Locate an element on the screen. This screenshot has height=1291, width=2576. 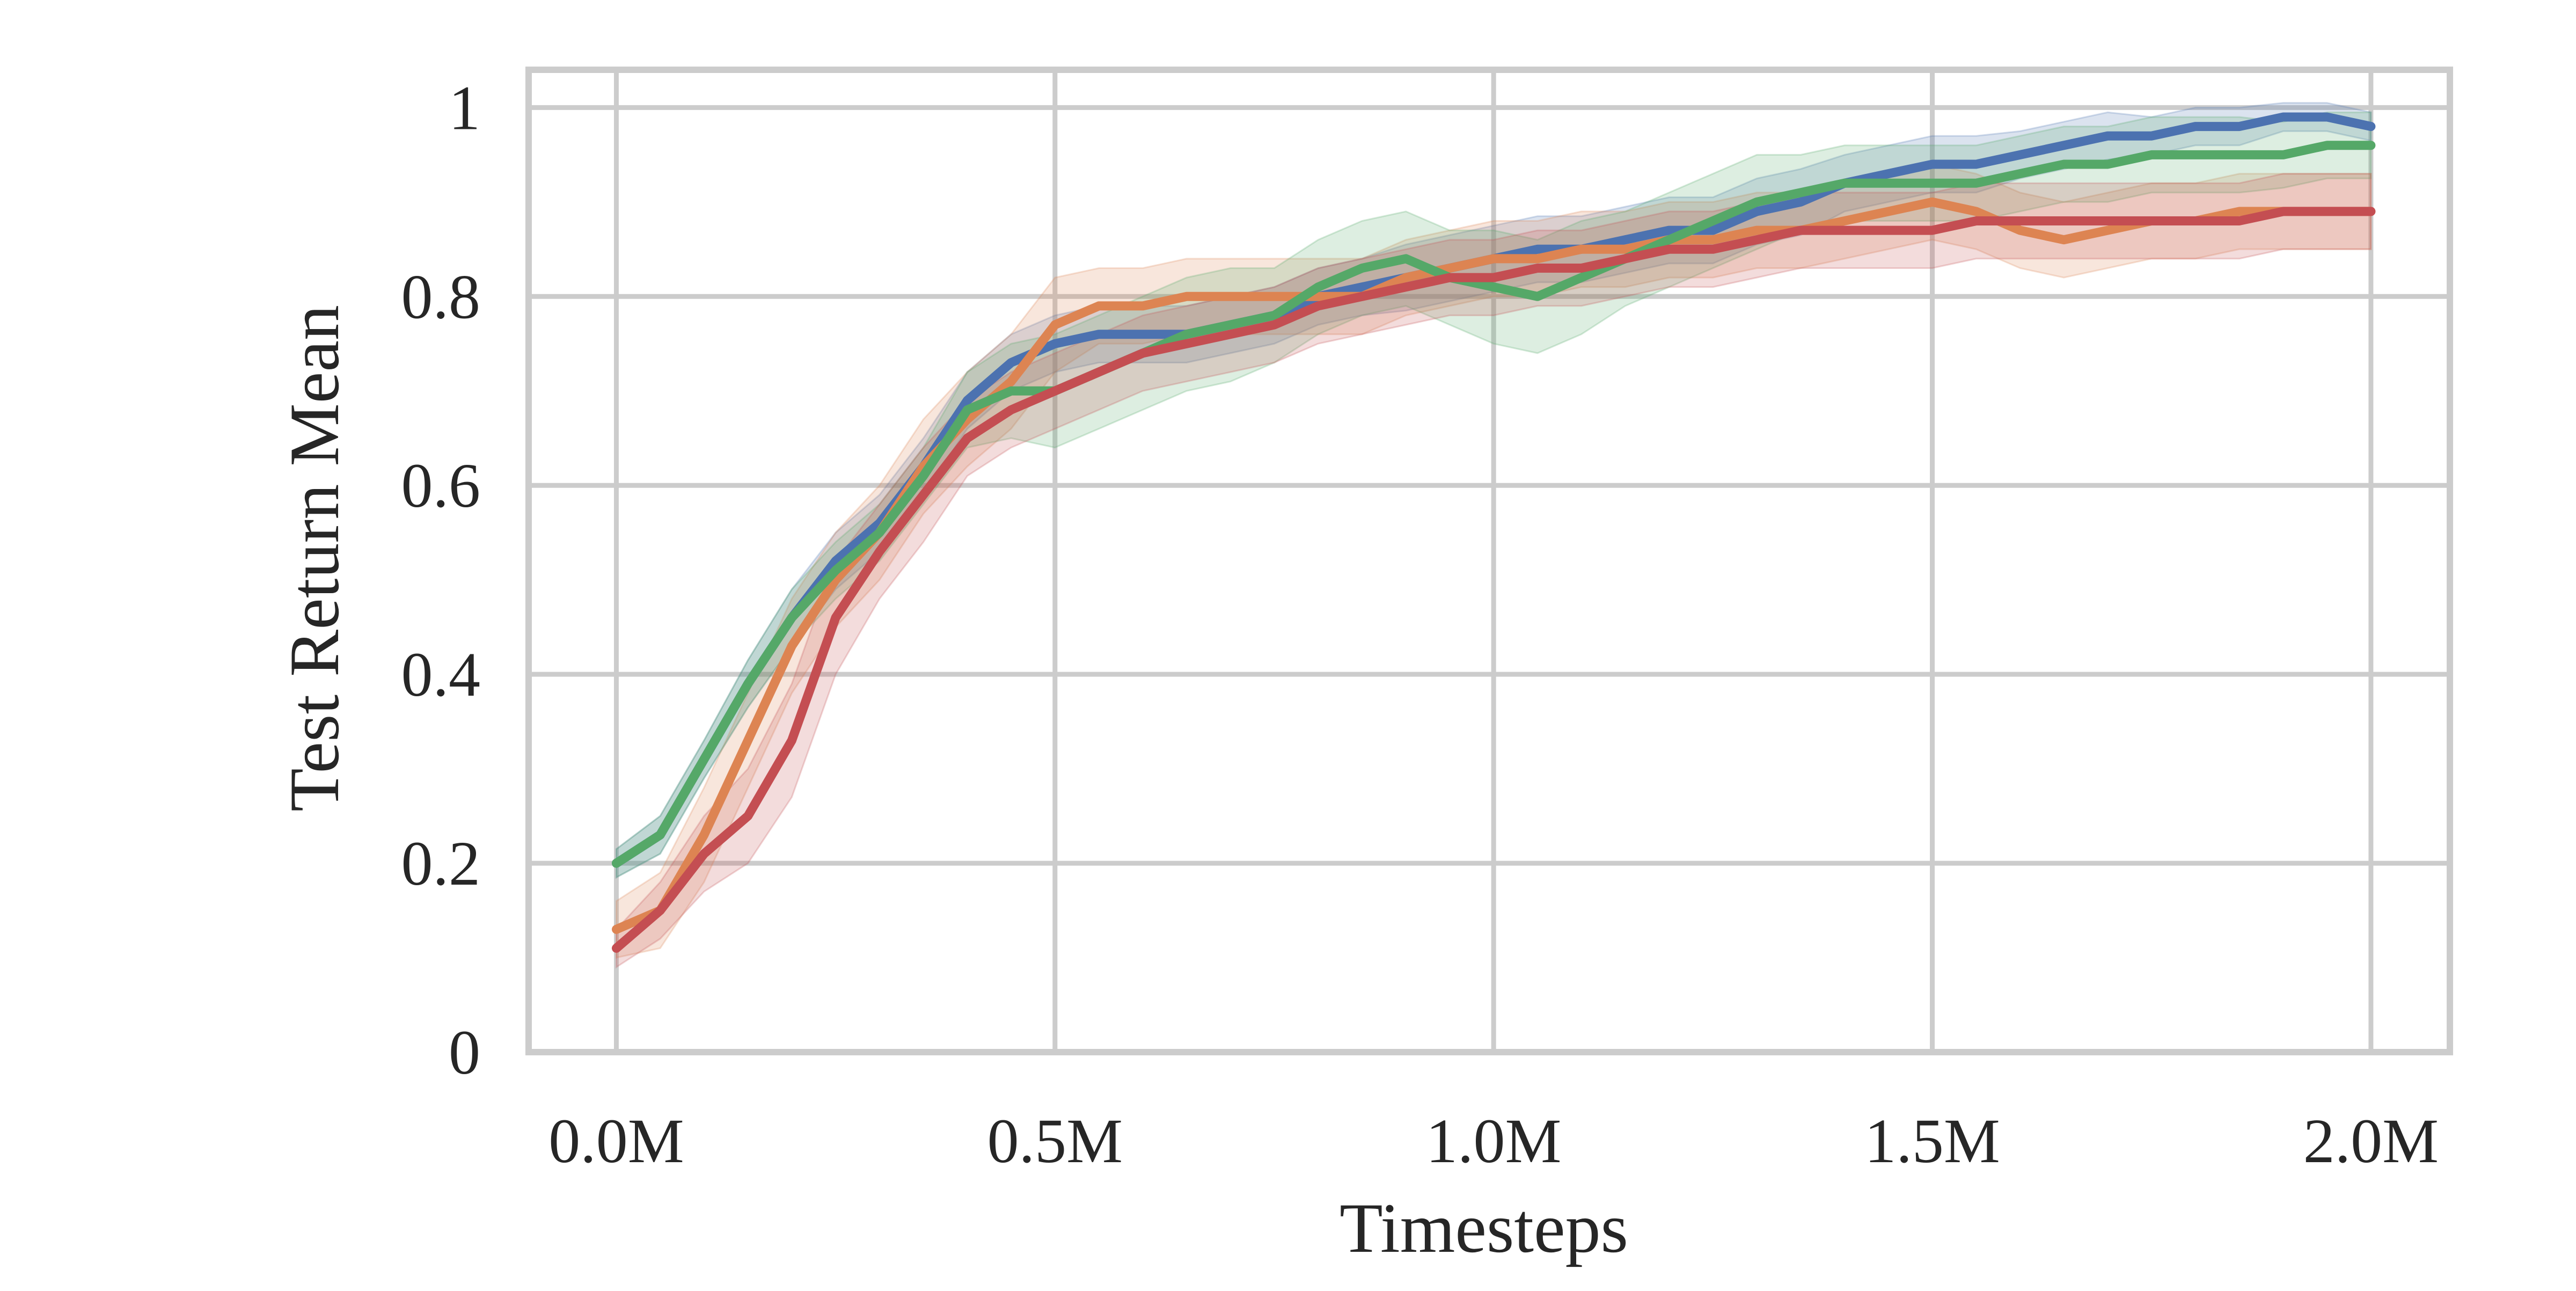
x-axis-label: Timesteps is located at coordinates (1484, 1227).